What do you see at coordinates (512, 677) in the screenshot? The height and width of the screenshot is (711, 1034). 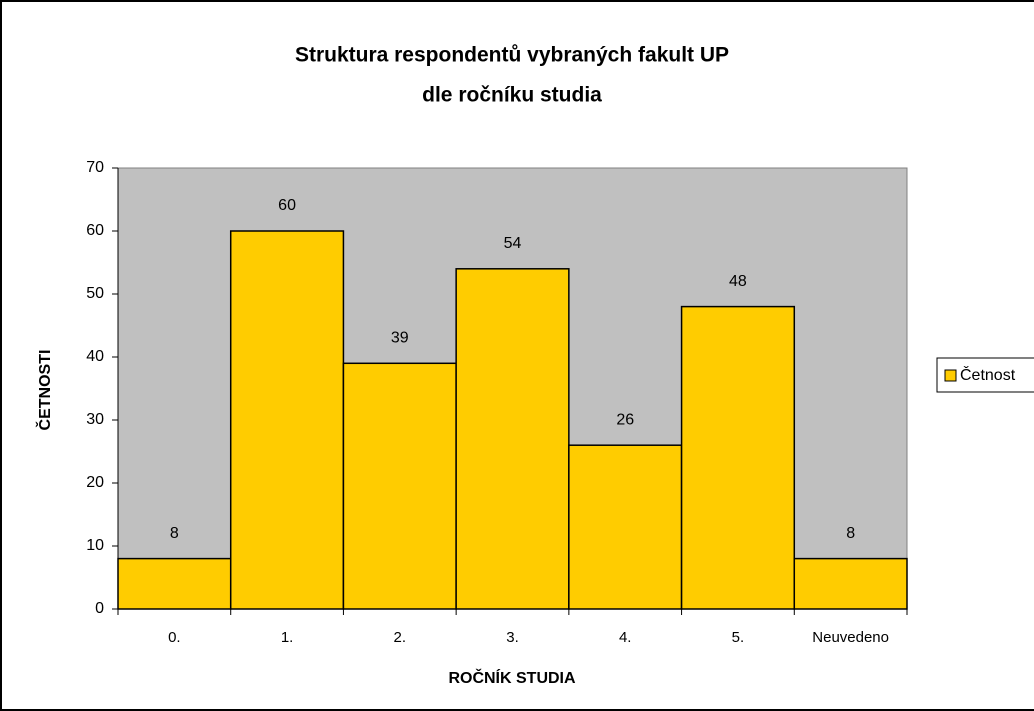 I see `x-axis-label: ROČNÍK STUDIA` at bounding box center [512, 677].